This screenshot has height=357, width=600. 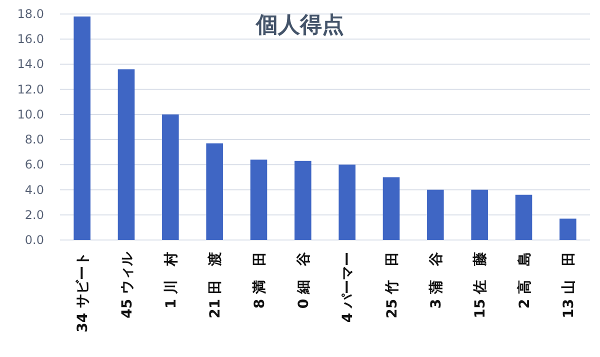 What do you see at coordinates (34, 165) in the screenshot?
I see `y-tick-label: 6.0` at bounding box center [34, 165].